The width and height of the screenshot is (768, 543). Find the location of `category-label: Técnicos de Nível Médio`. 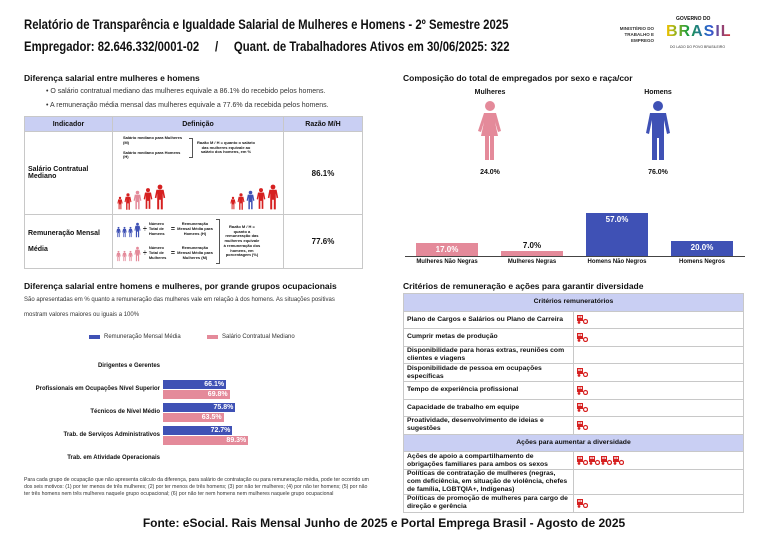

category-label: Técnicos de Nível Médio is located at coordinates (125, 412).